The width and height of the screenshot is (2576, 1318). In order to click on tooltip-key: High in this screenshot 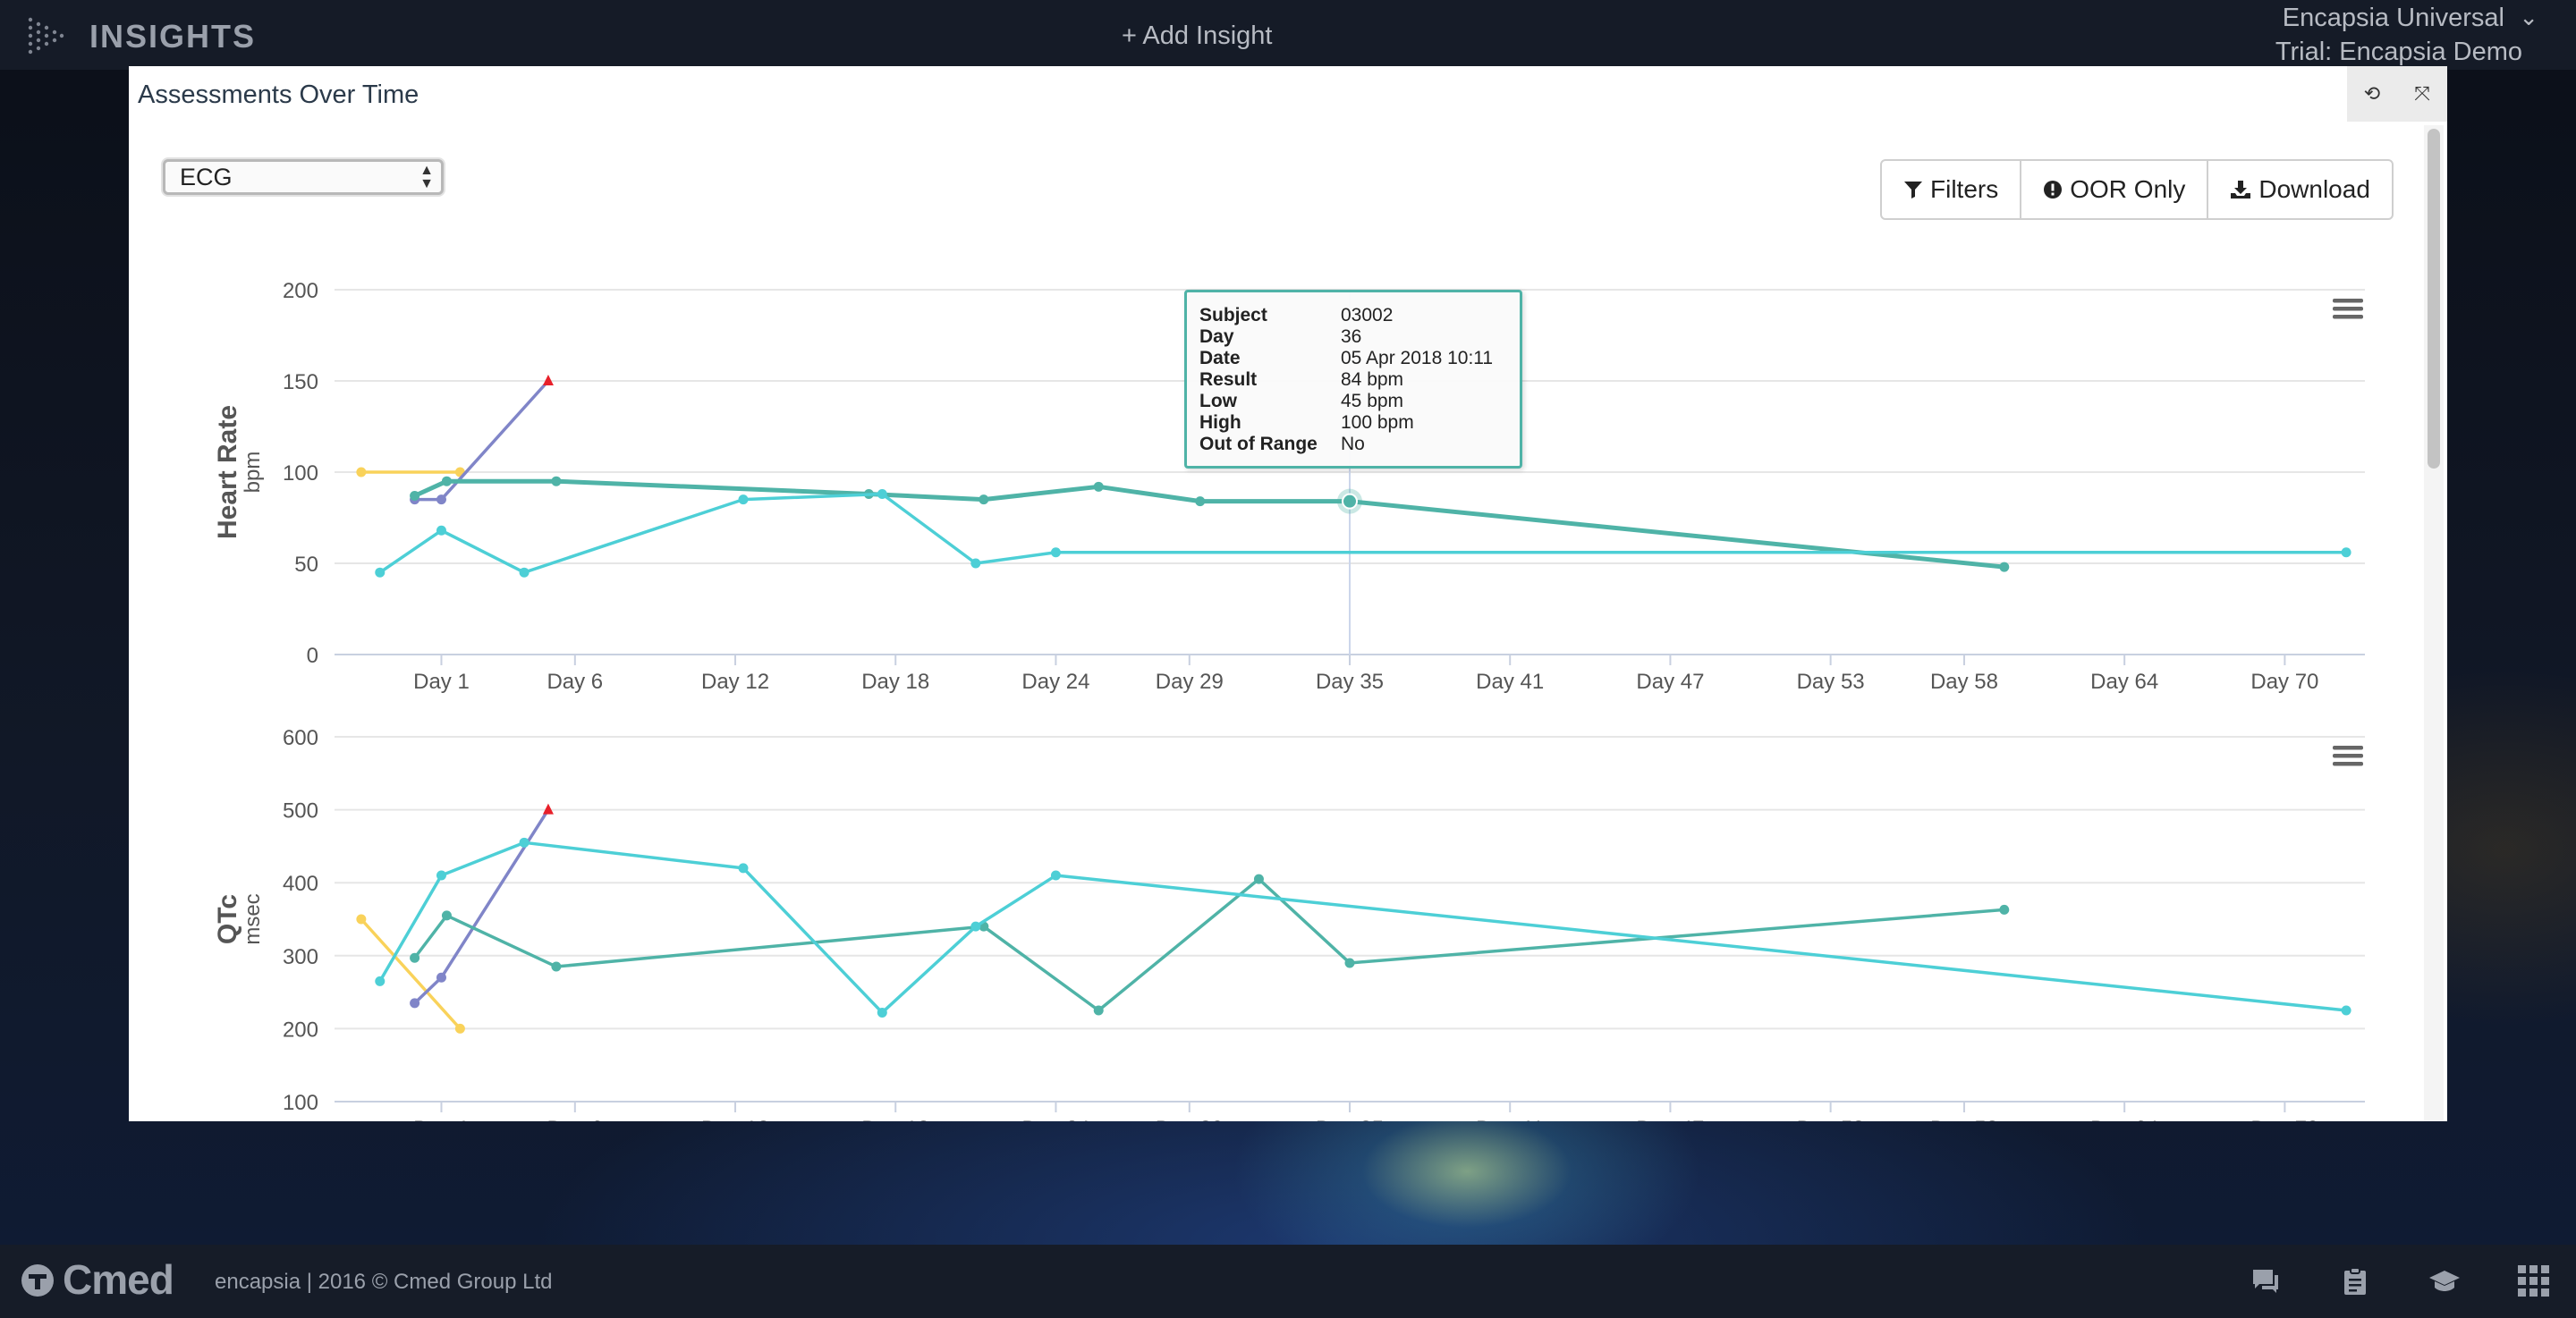, I will do `click(1220, 423)`.